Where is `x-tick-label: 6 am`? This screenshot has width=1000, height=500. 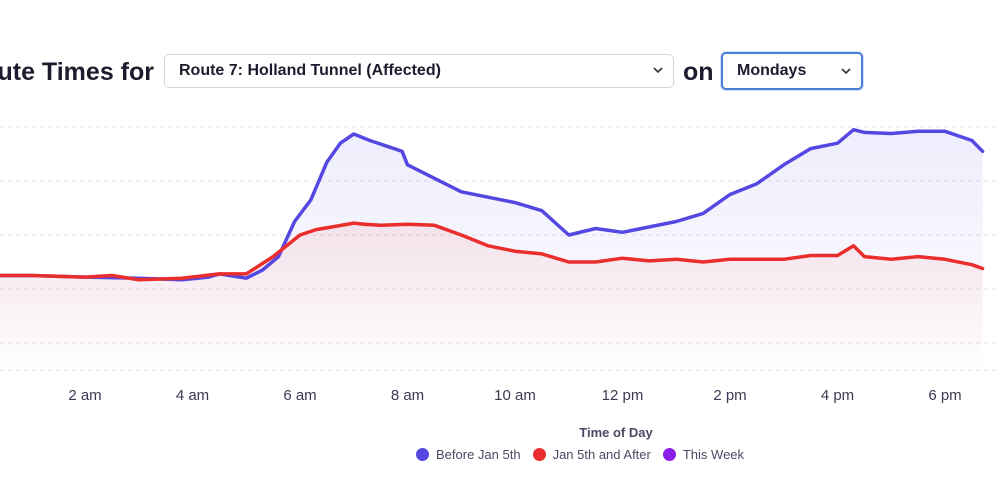
x-tick-label: 6 am is located at coordinates (299, 395).